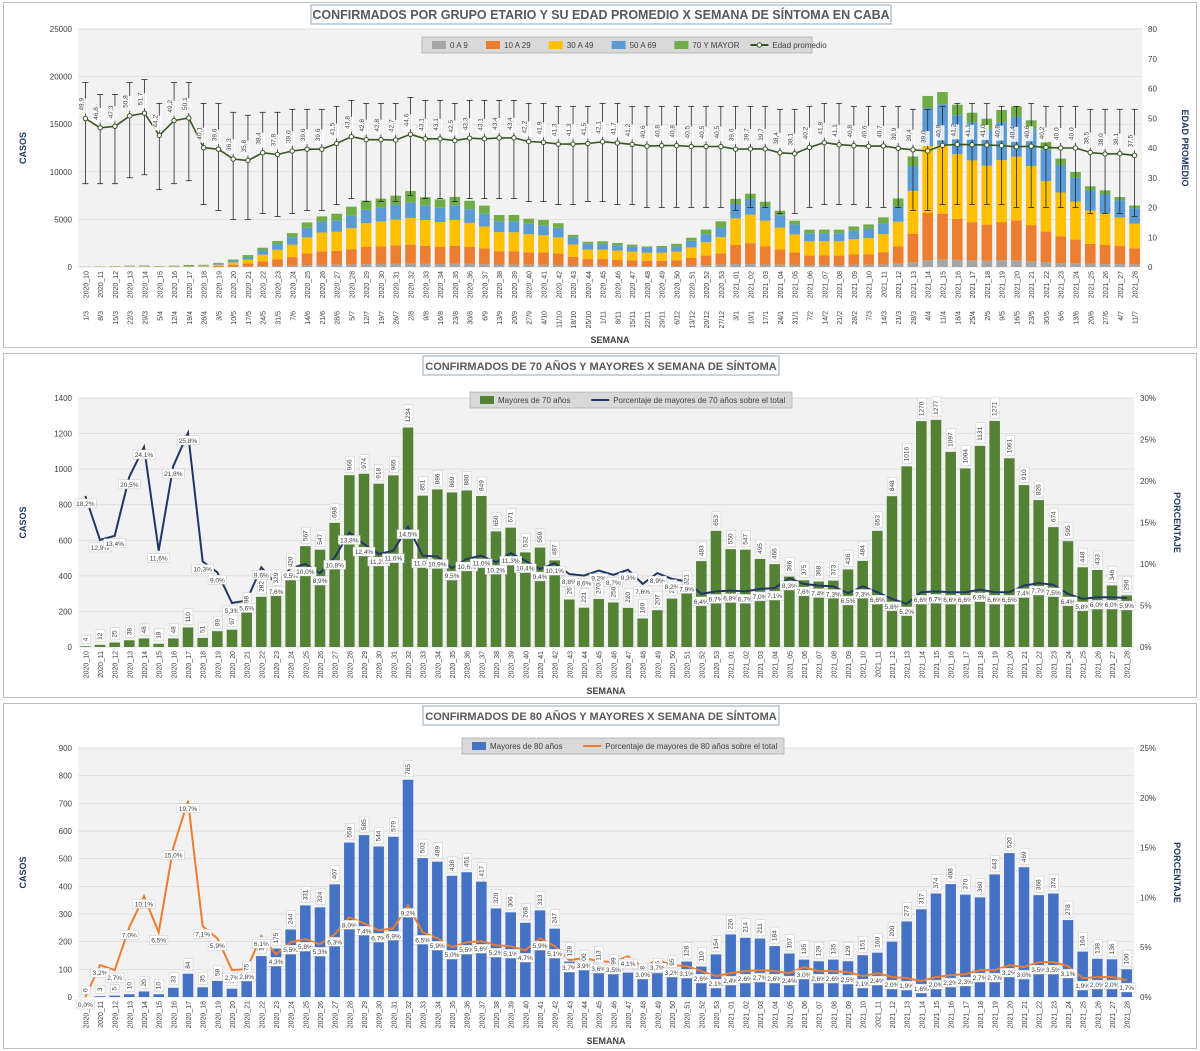 The width and height of the screenshot is (1200, 1051). I want to click on x-tick-label: 2021_14, so click(922, 1014).